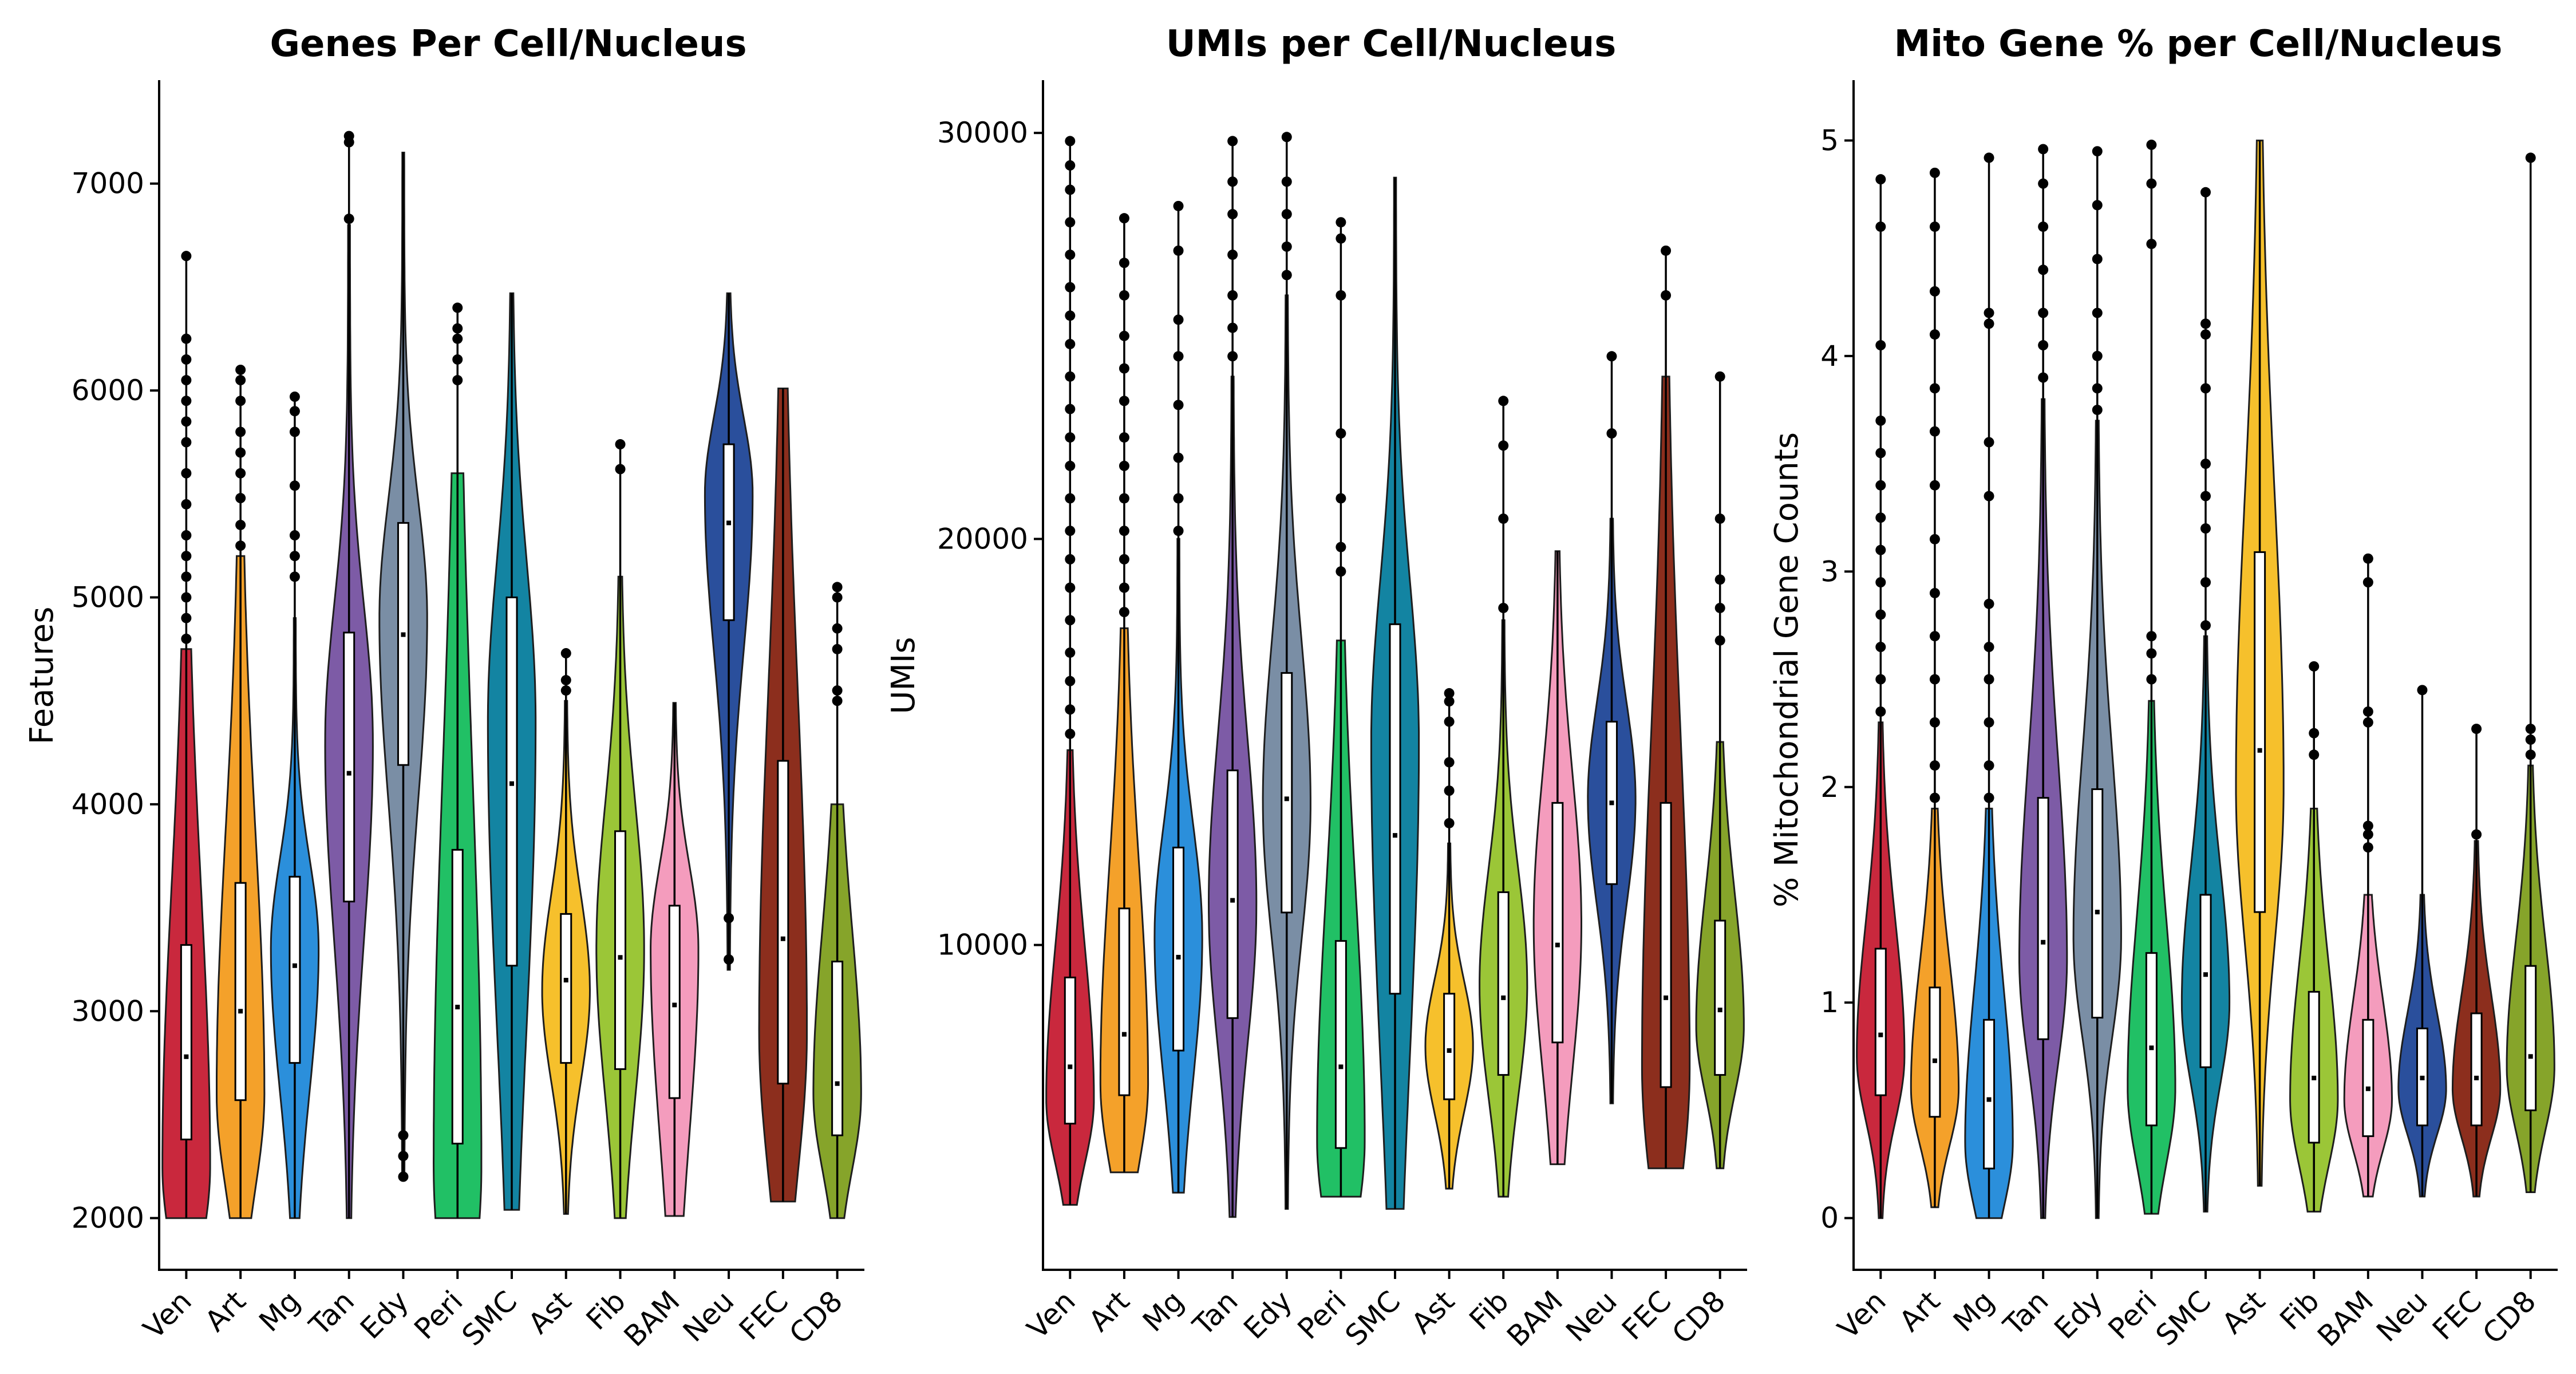  Describe the element at coordinates (42, 676) in the screenshot. I see `y-axis-title-genes: Features` at that location.